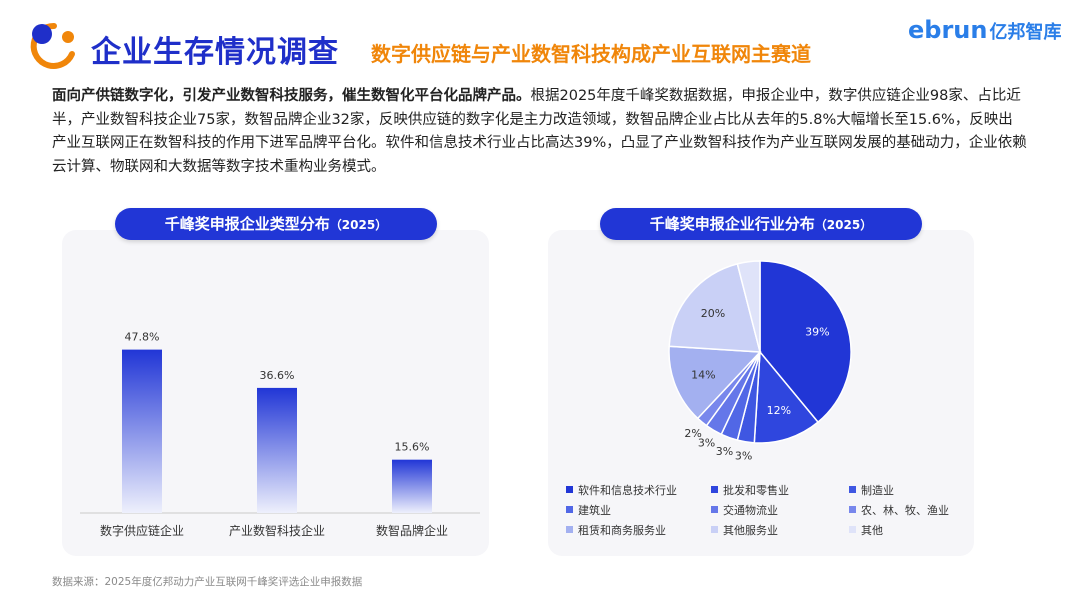 The height and width of the screenshot is (595, 1080). Describe the element at coordinates (207, 582) in the screenshot. I see `data-source: 数据来源：2025年度亿邦动力产业互联网千峰奖评选企业申报数据` at that location.